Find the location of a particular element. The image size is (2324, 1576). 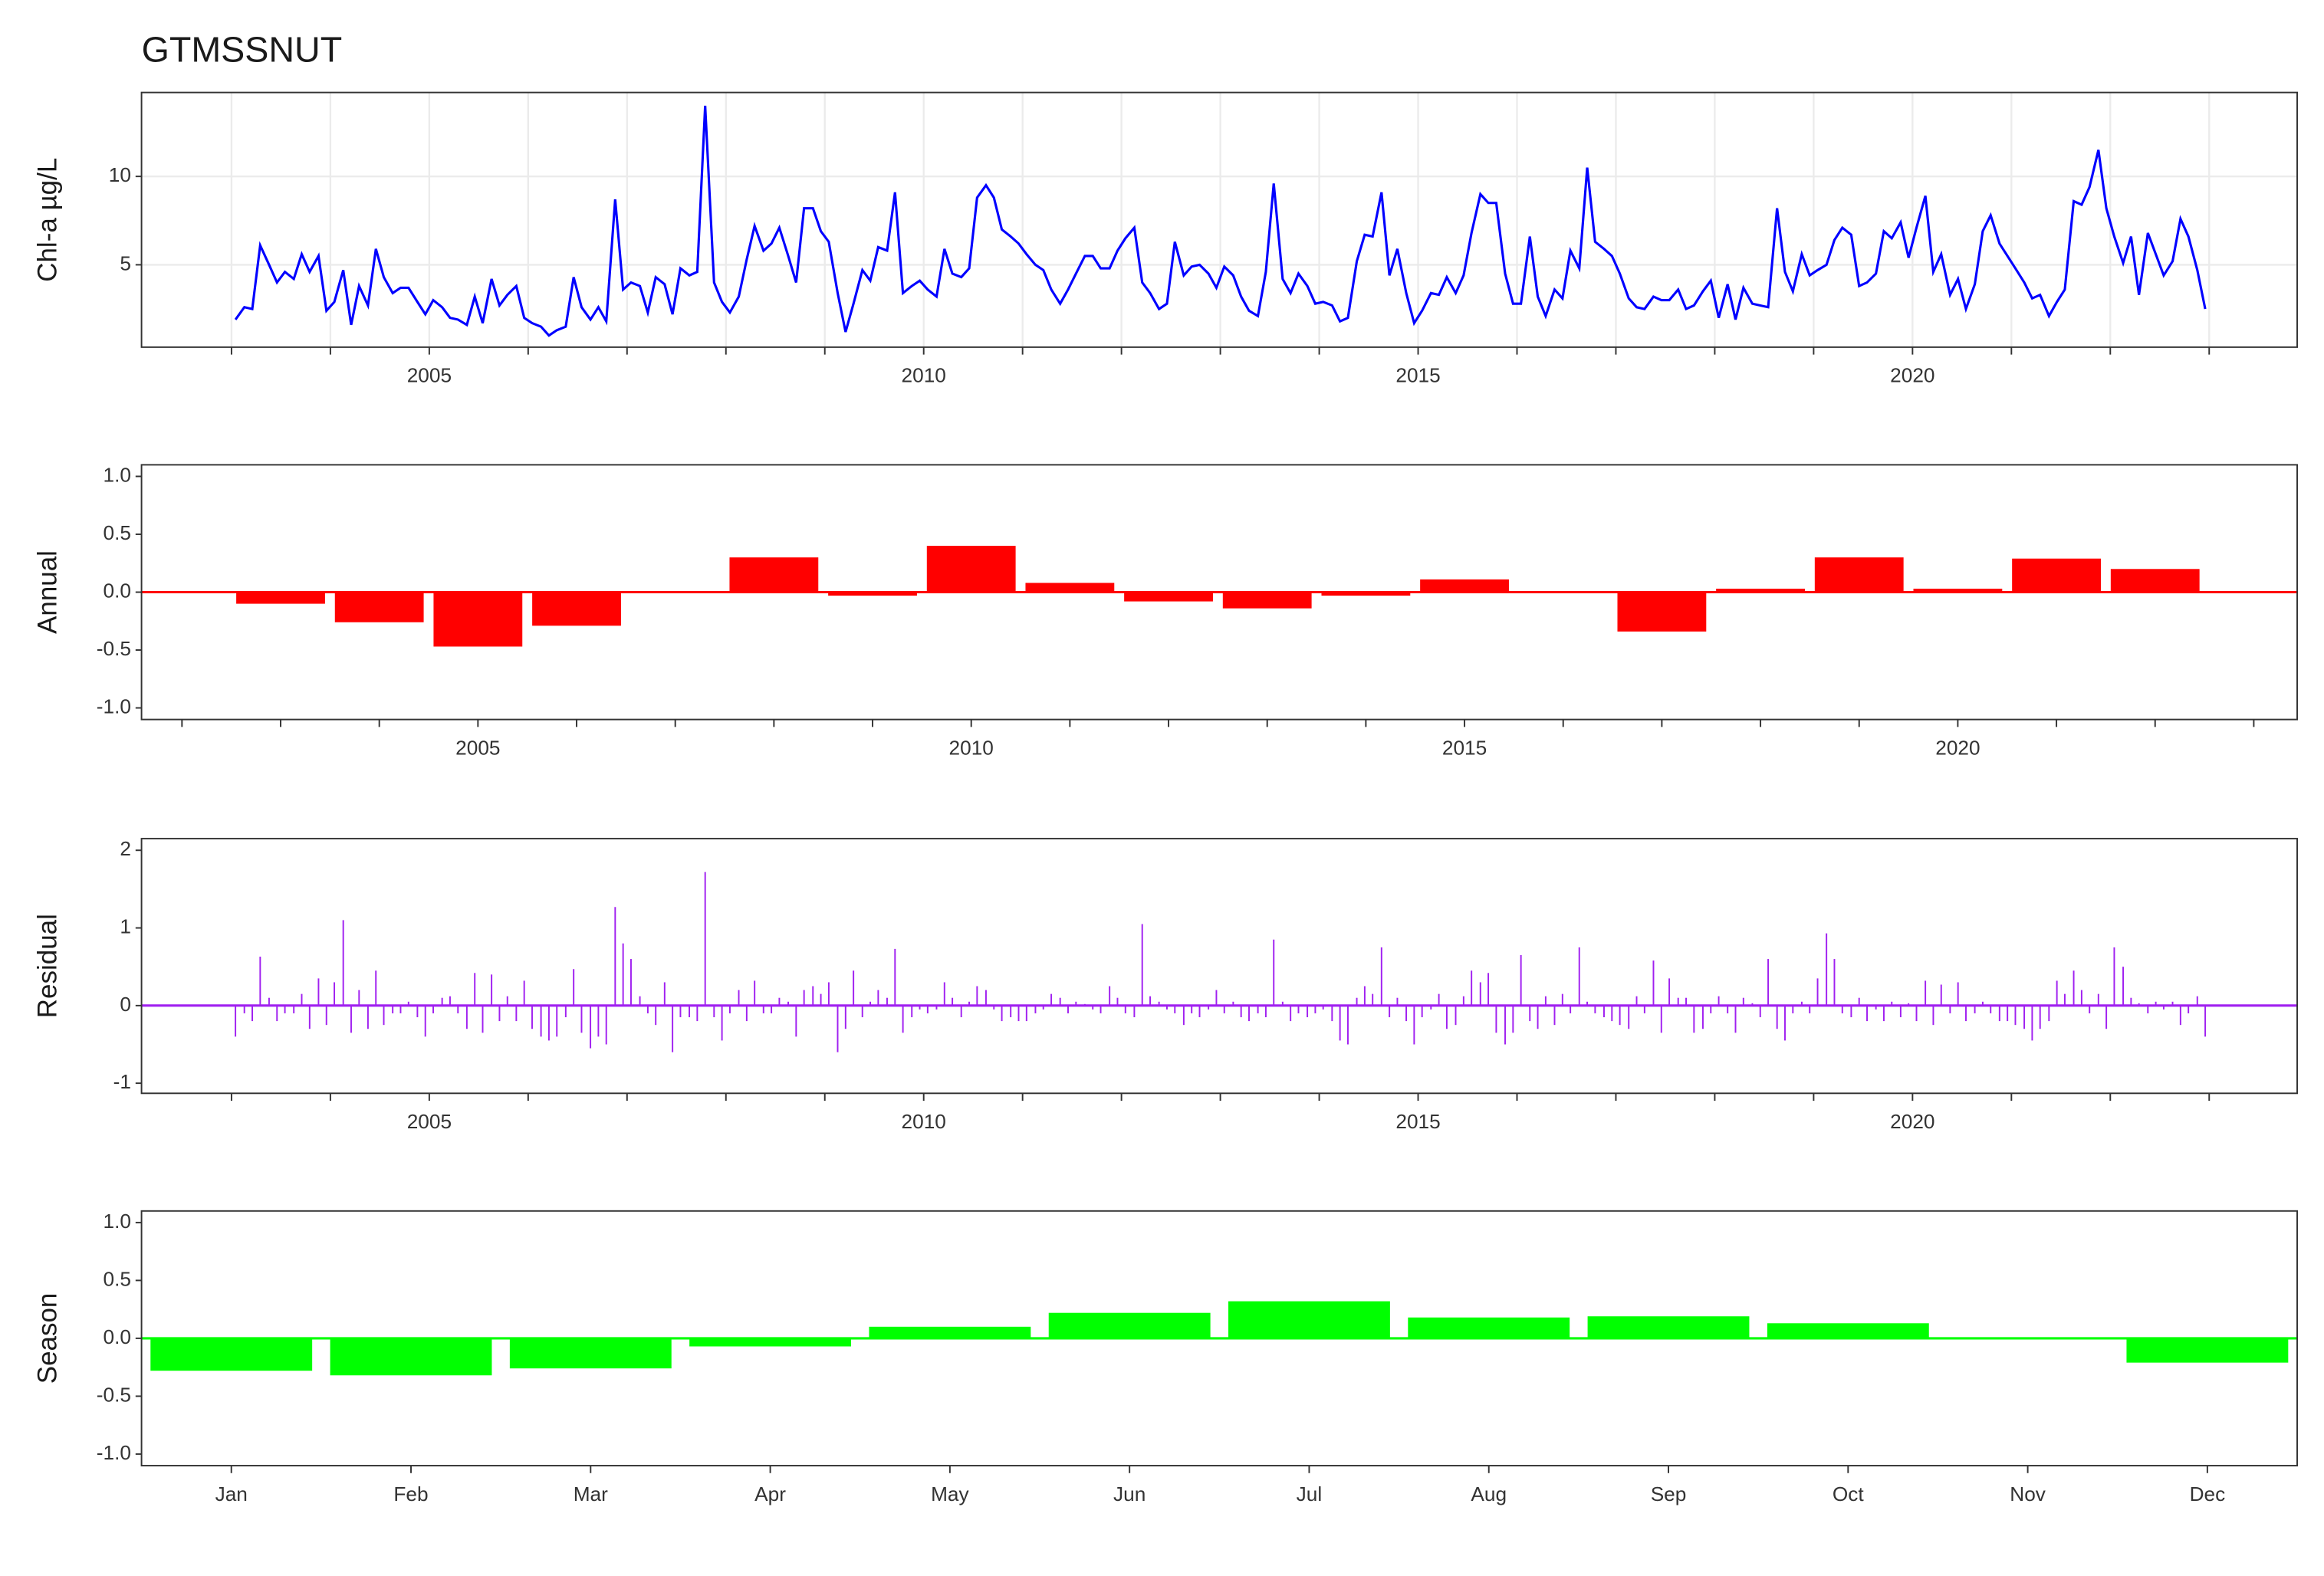

y-tick-label: -1 is located at coordinates (122, 1082).